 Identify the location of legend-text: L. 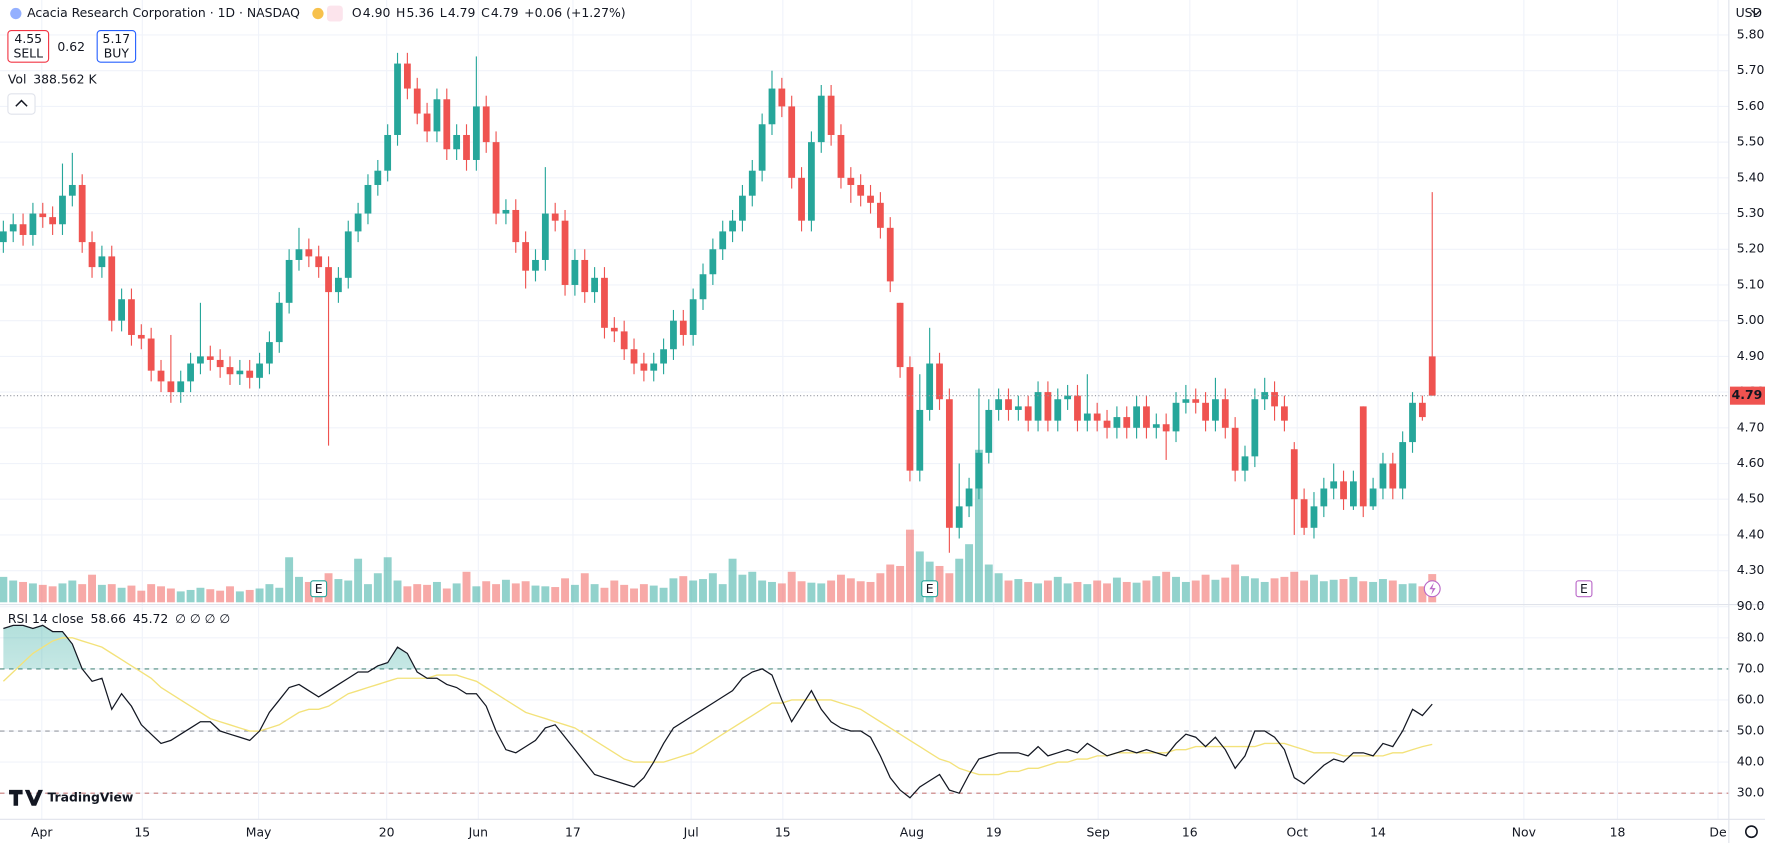
(443, 12).